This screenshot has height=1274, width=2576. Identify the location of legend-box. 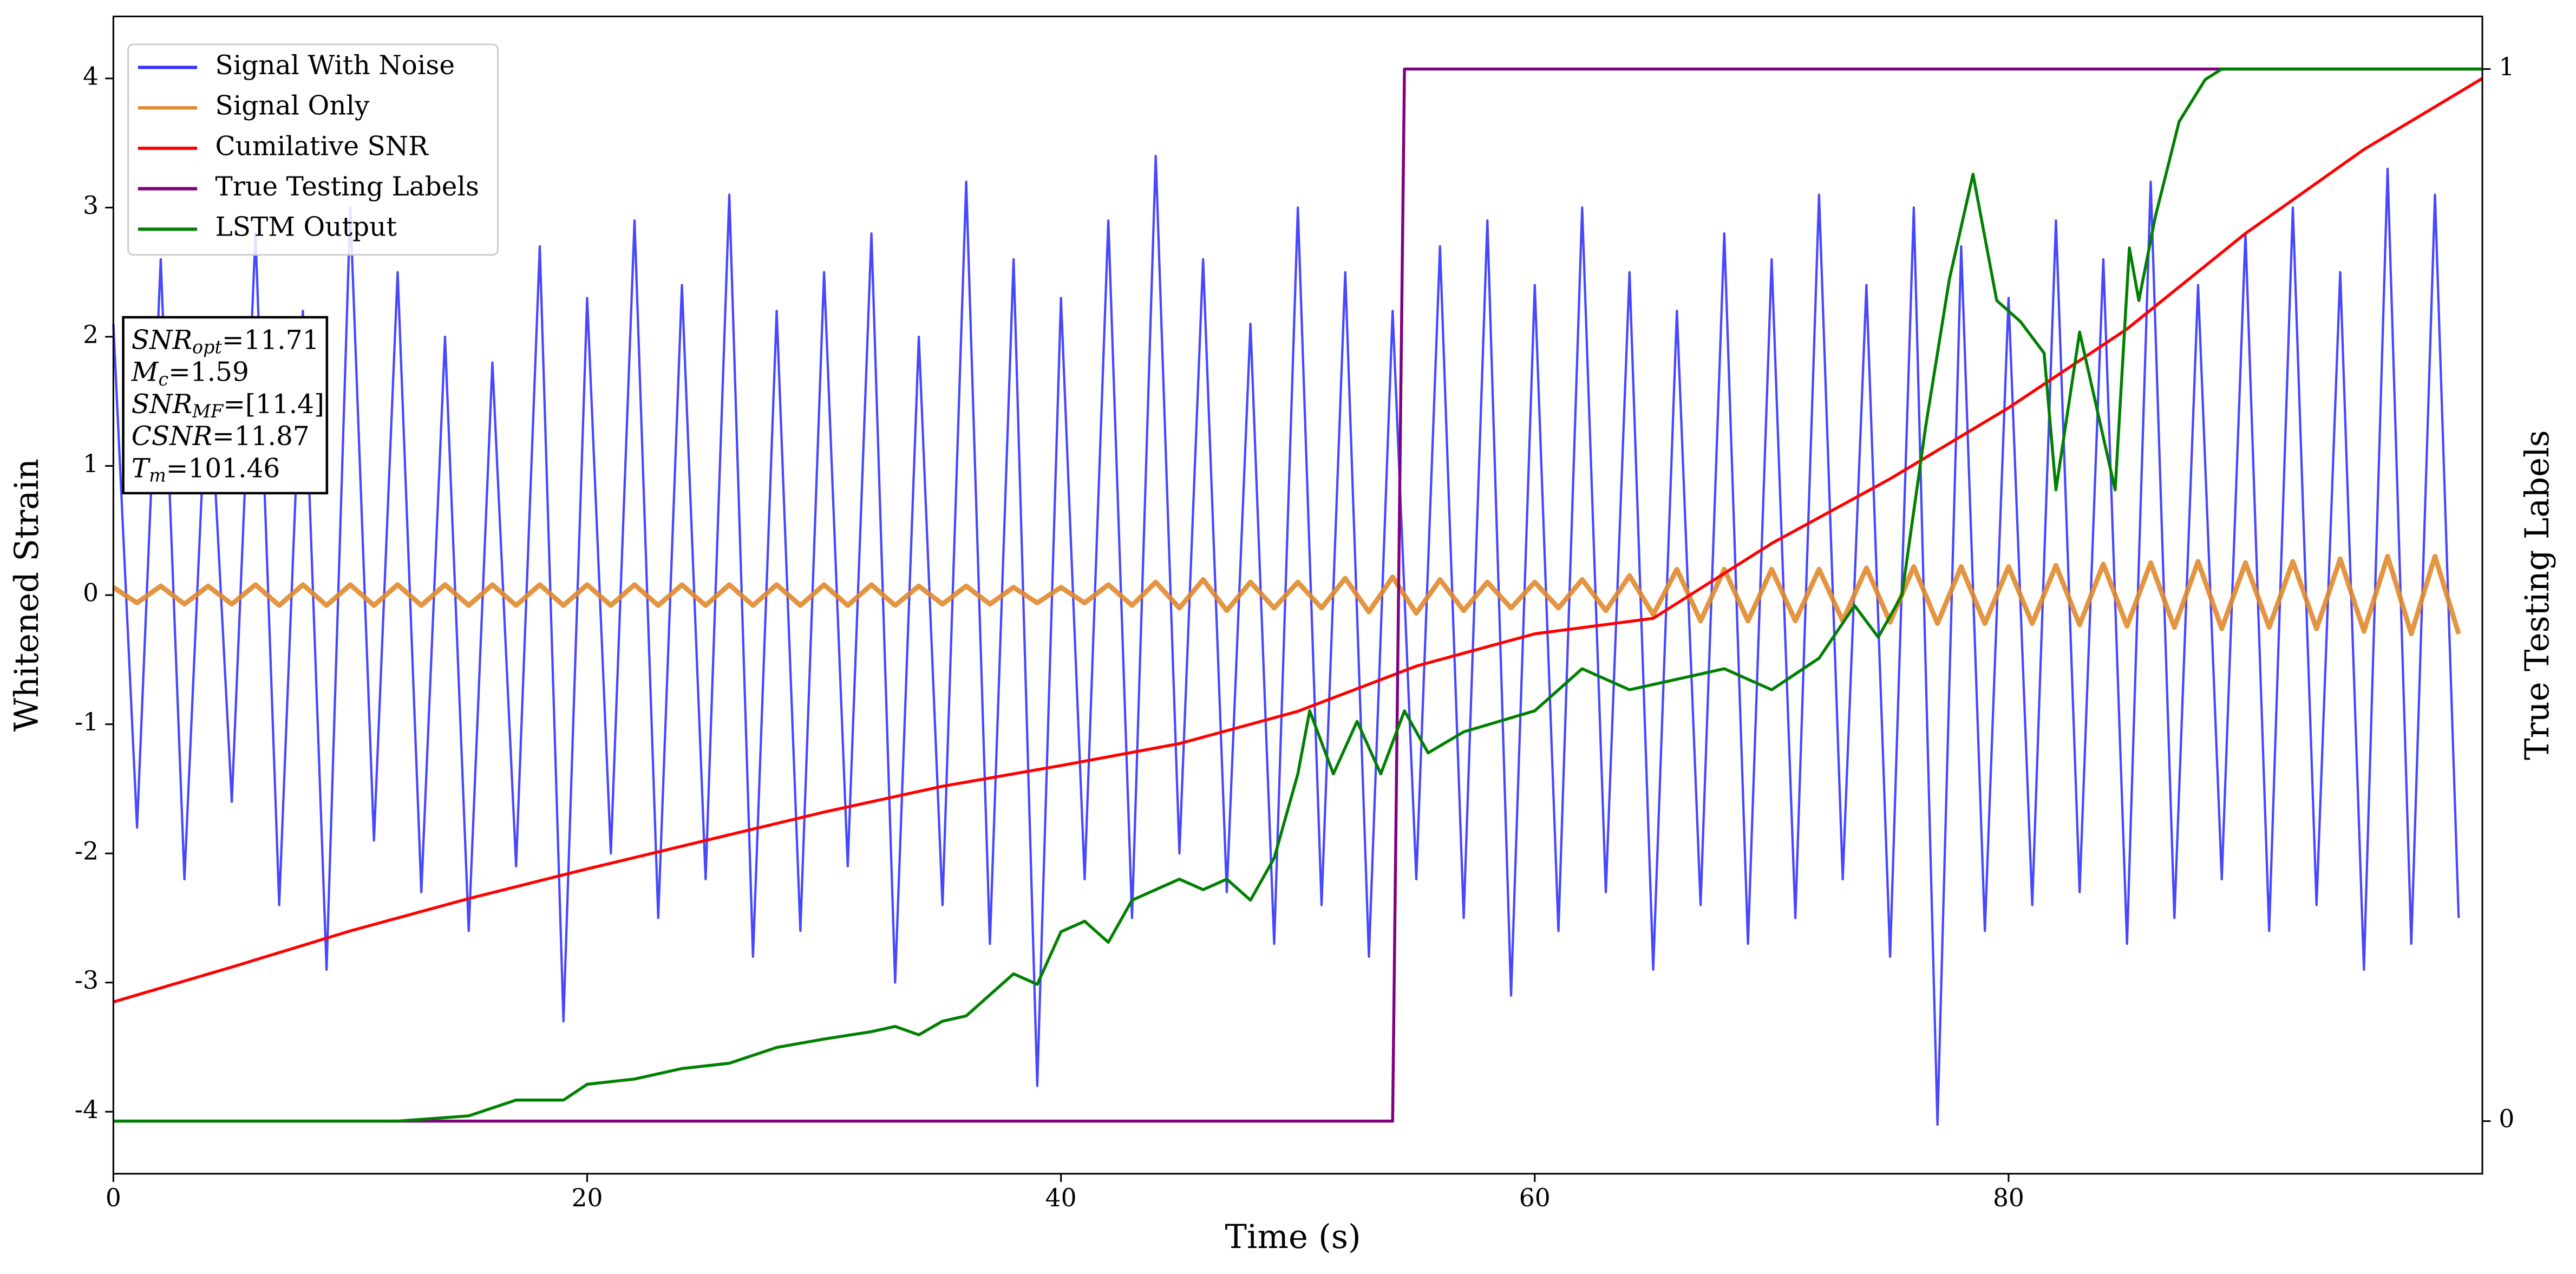
(313, 149).